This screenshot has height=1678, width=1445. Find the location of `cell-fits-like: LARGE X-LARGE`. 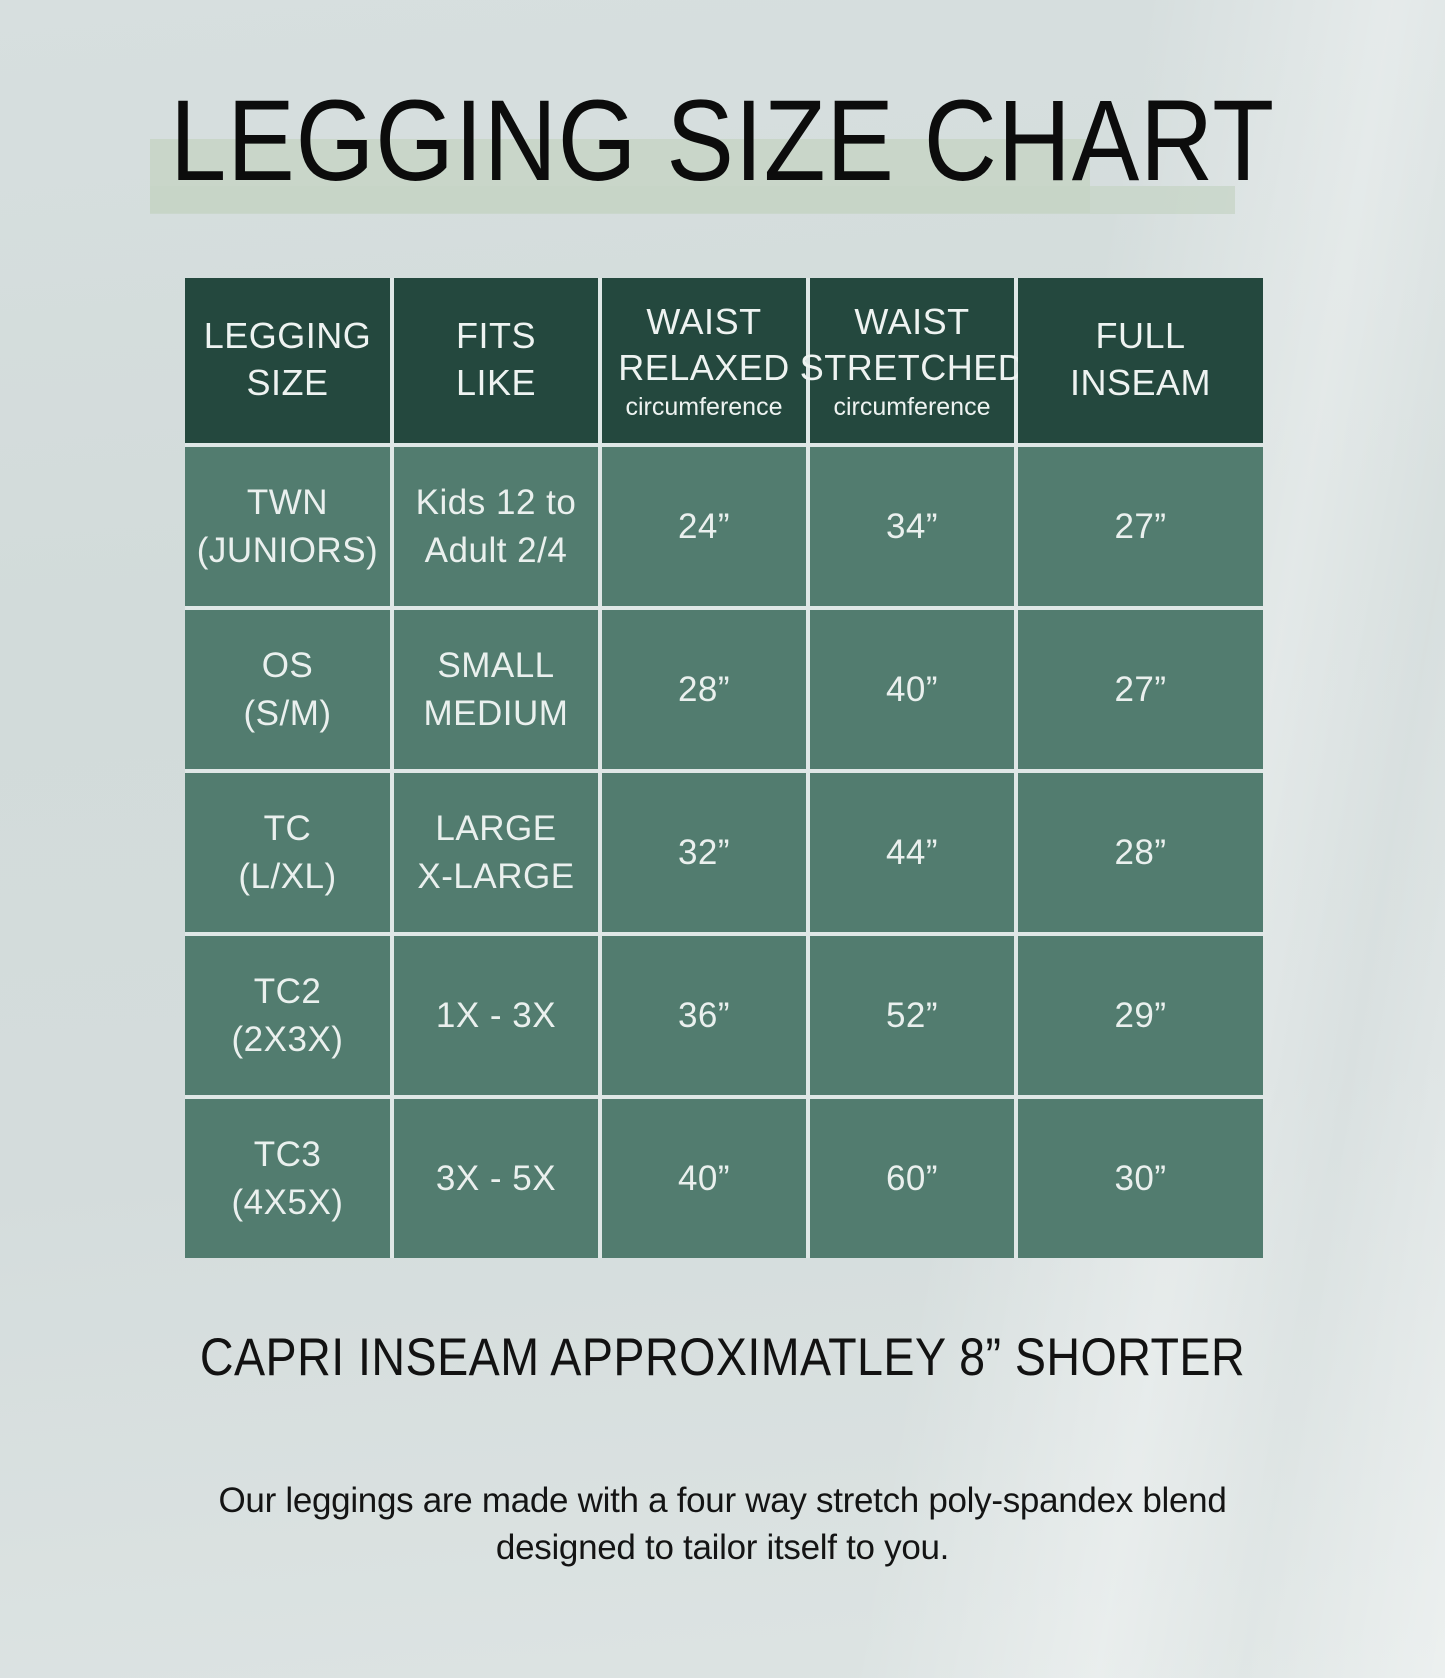

cell-fits-like: LARGE X-LARGE is located at coordinates (496, 852).